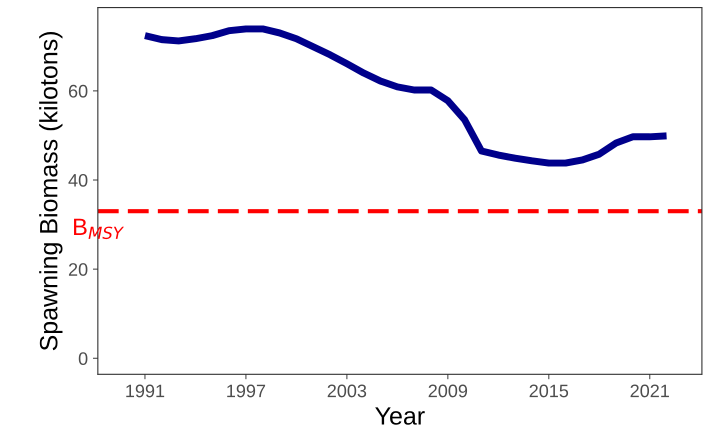 This screenshot has height=443, width=709. What do you see at coordinates (400, 416) in the screenshot?
I see `x-axis-title: Year` at bounding box center [400, 416].